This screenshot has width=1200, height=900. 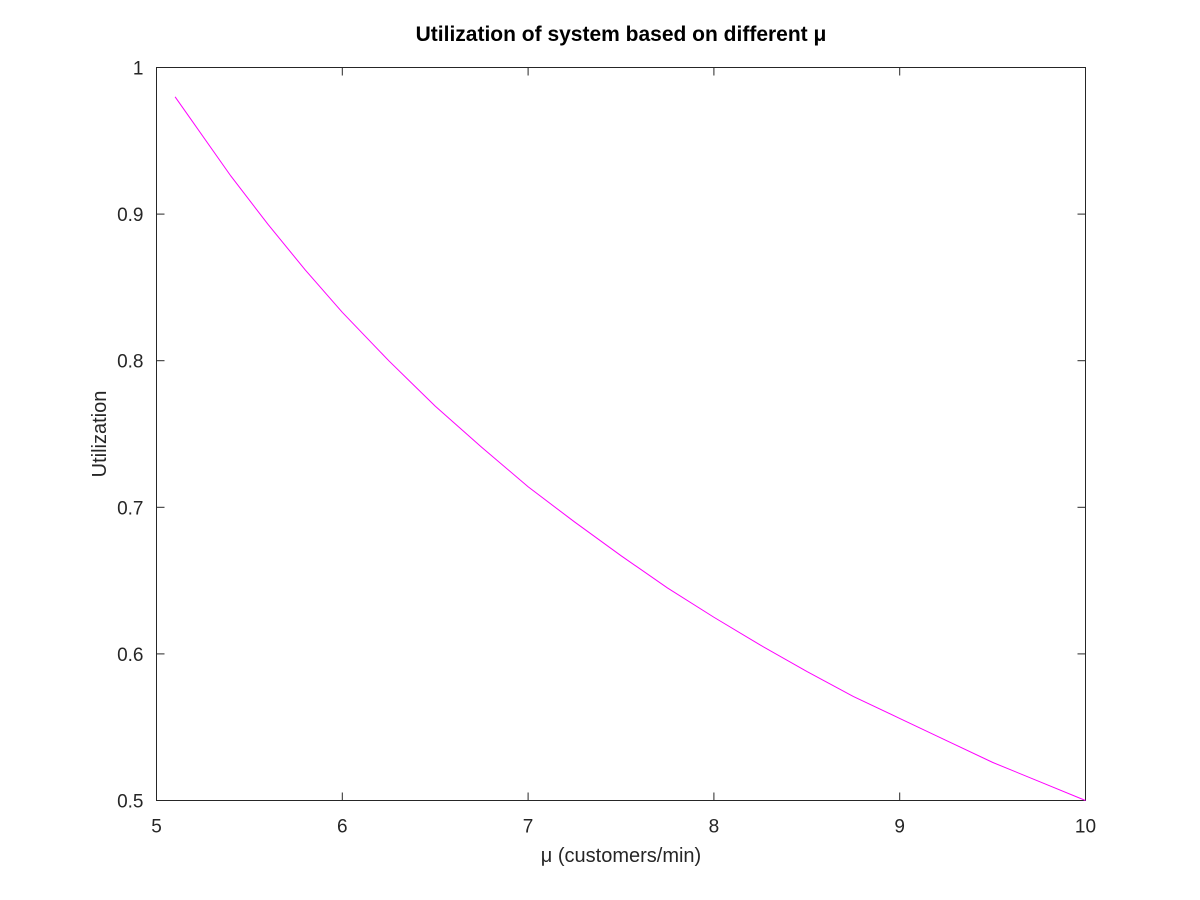 What do you see at coordinates (342, 827) in the screenshot?
I see `x-tick-label: 6` at bounding box center [342, 827].